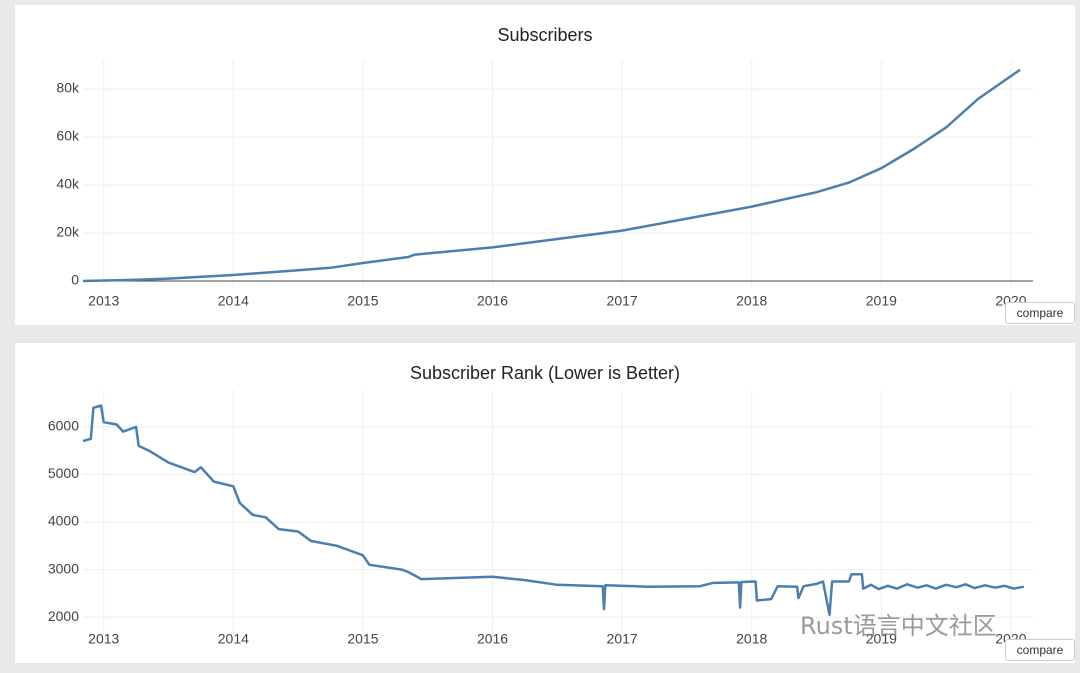 The width and height of the screenshot is (1080, 673). Describe the element at coordinates (75, 280) in the screenshot. I see `y-tick-label: 0` at that location.